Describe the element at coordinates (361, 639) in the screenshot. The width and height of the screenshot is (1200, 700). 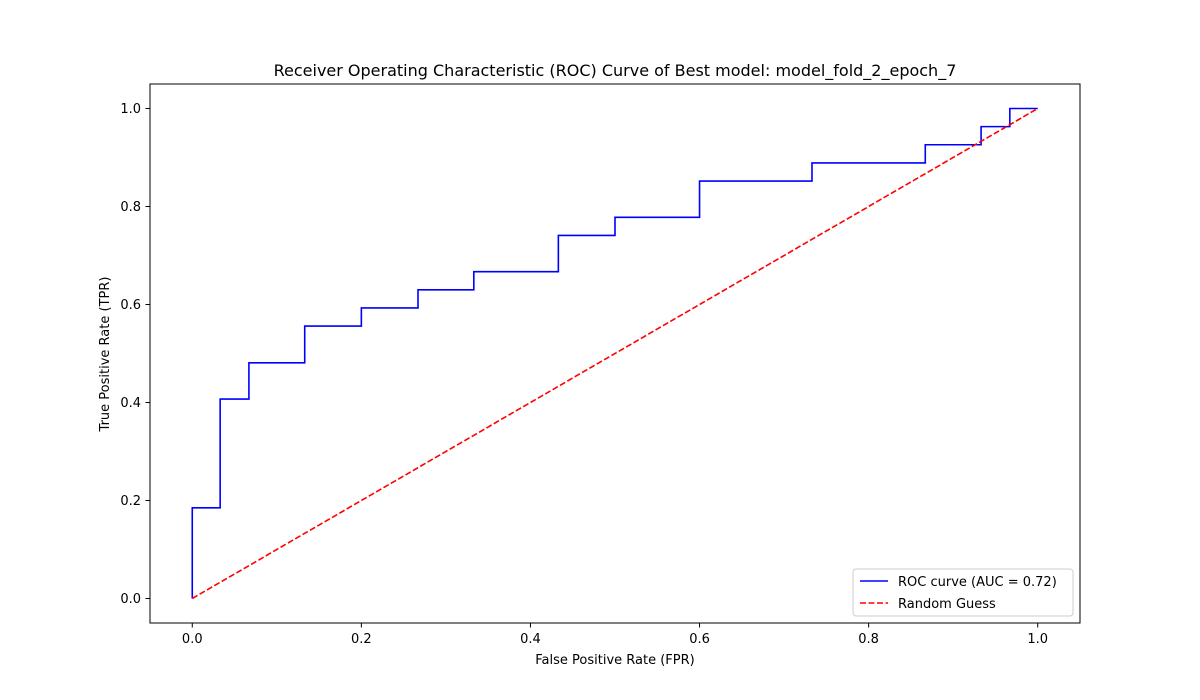
I see `x-tick-label: 0.2` at that location.